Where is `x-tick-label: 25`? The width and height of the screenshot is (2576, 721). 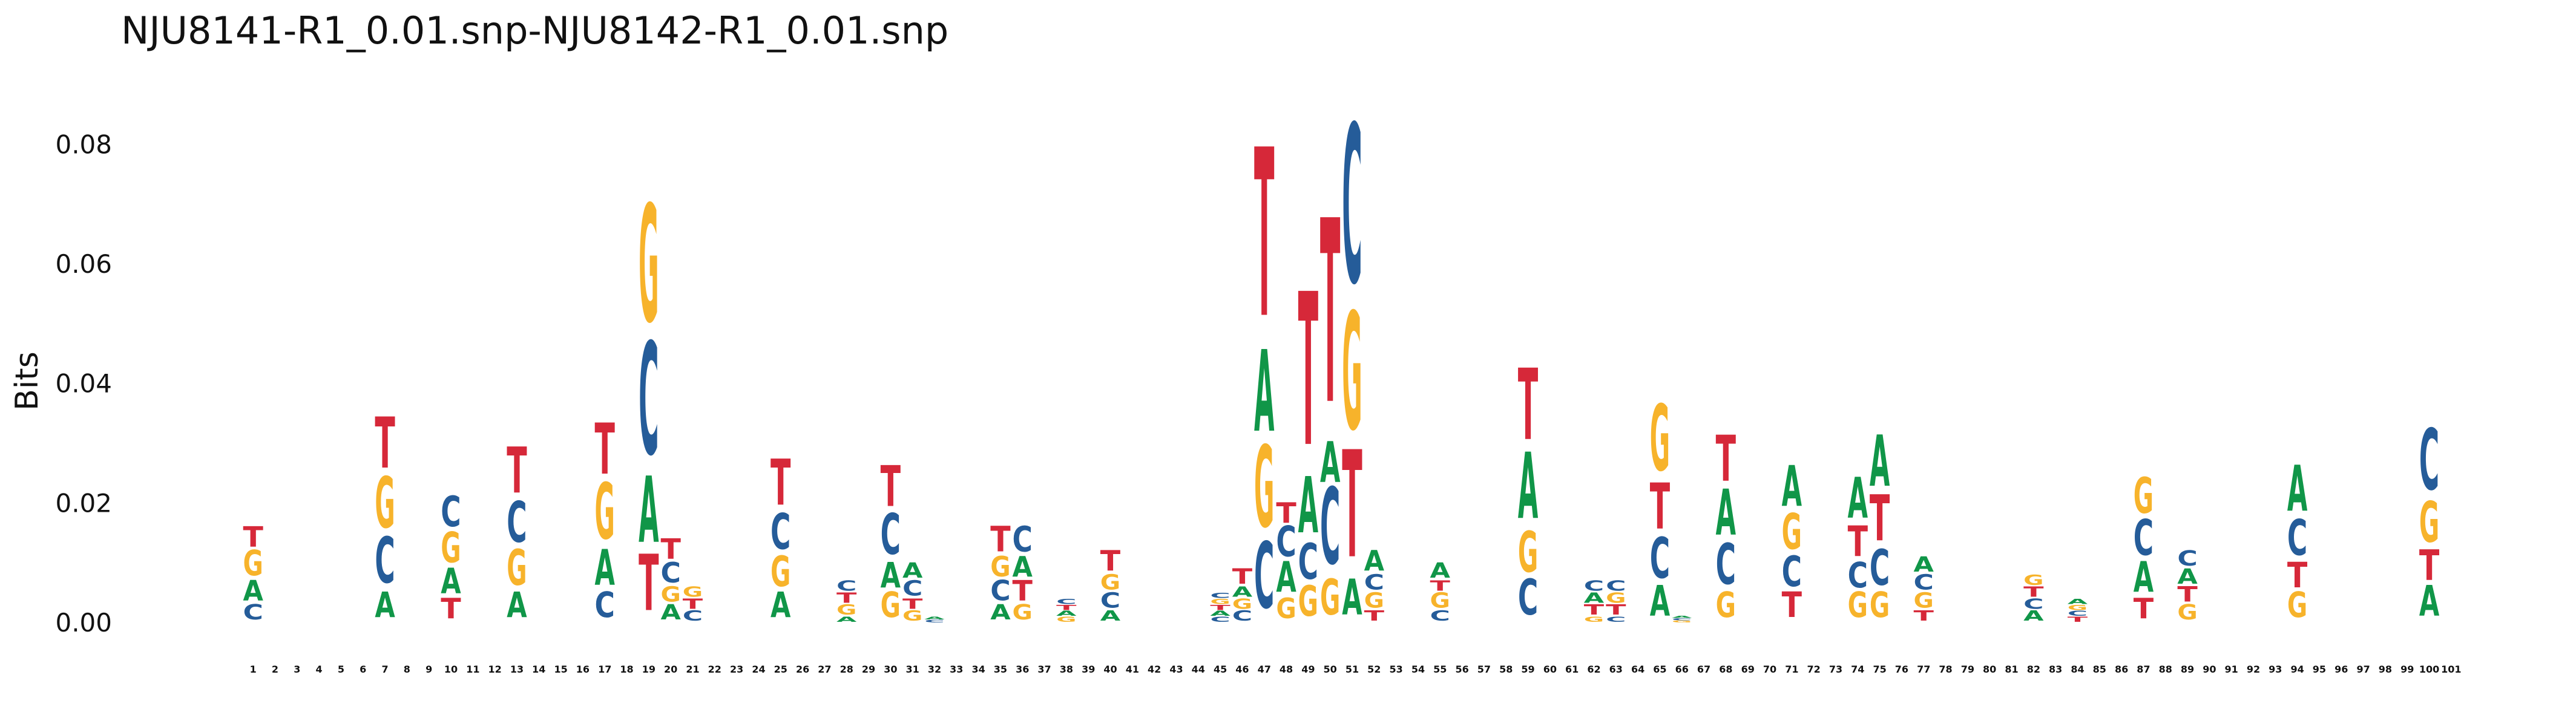 x-tick-label: 25 is located at coordinates (780, 669).